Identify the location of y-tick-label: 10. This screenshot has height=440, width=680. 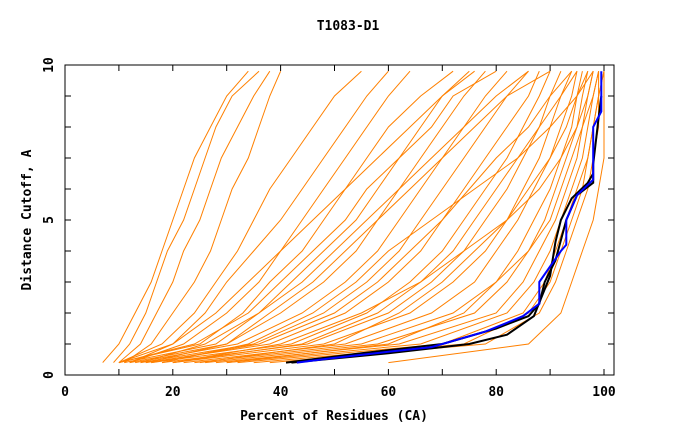
(49, 65).